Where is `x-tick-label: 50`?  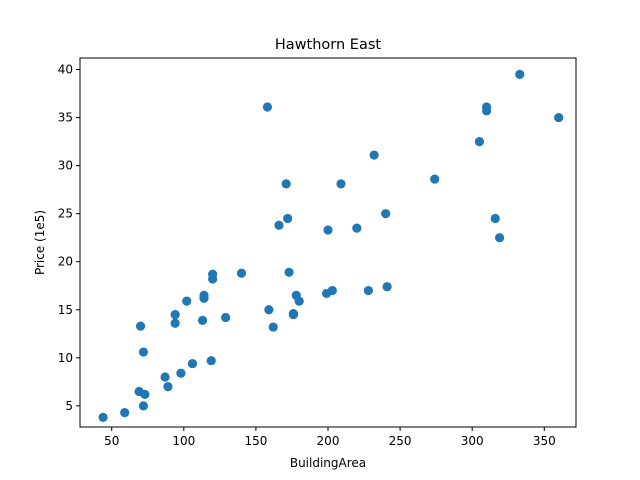
x-tick-label: 50 is located at coordinates (111, 441).